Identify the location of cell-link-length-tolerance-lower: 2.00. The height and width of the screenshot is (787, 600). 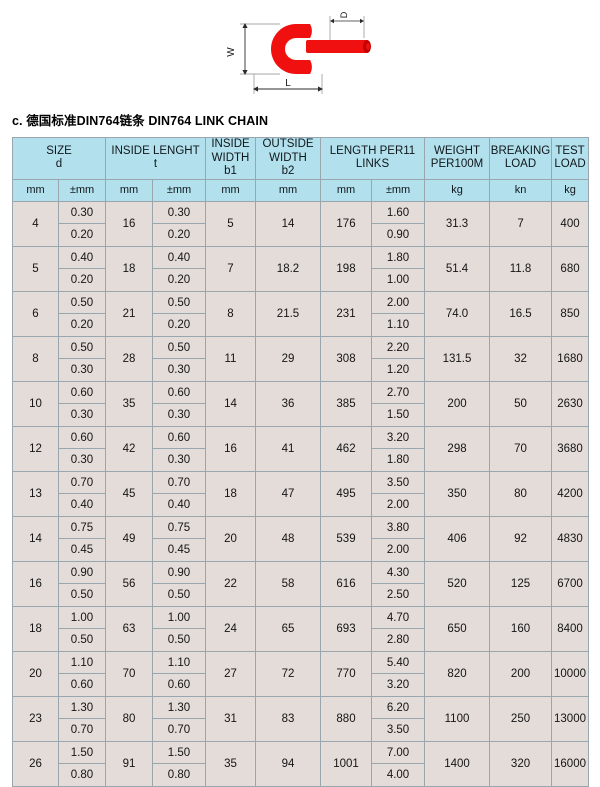
(398, 549).